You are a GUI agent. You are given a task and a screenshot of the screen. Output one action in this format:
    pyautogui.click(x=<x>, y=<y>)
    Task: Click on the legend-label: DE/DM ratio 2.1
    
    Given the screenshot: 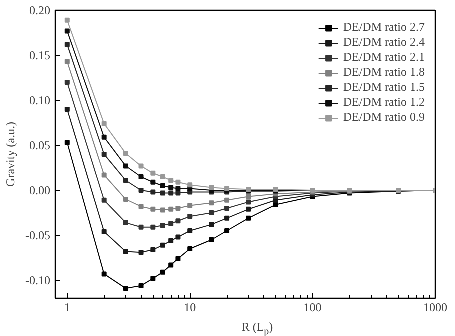 What is the action you would take?
    pyautogui.click(x=384, y=57)
    